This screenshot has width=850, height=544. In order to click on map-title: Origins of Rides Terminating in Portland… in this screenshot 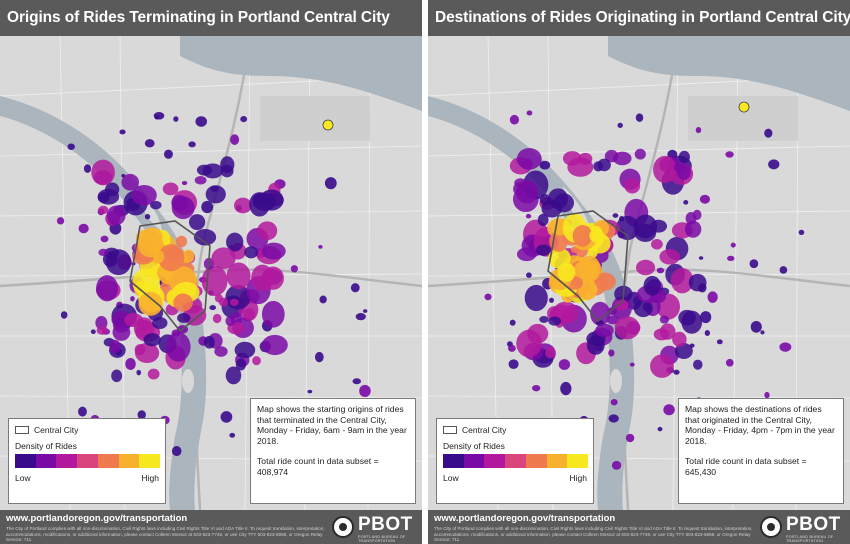, I will do `click(198, 17)`.